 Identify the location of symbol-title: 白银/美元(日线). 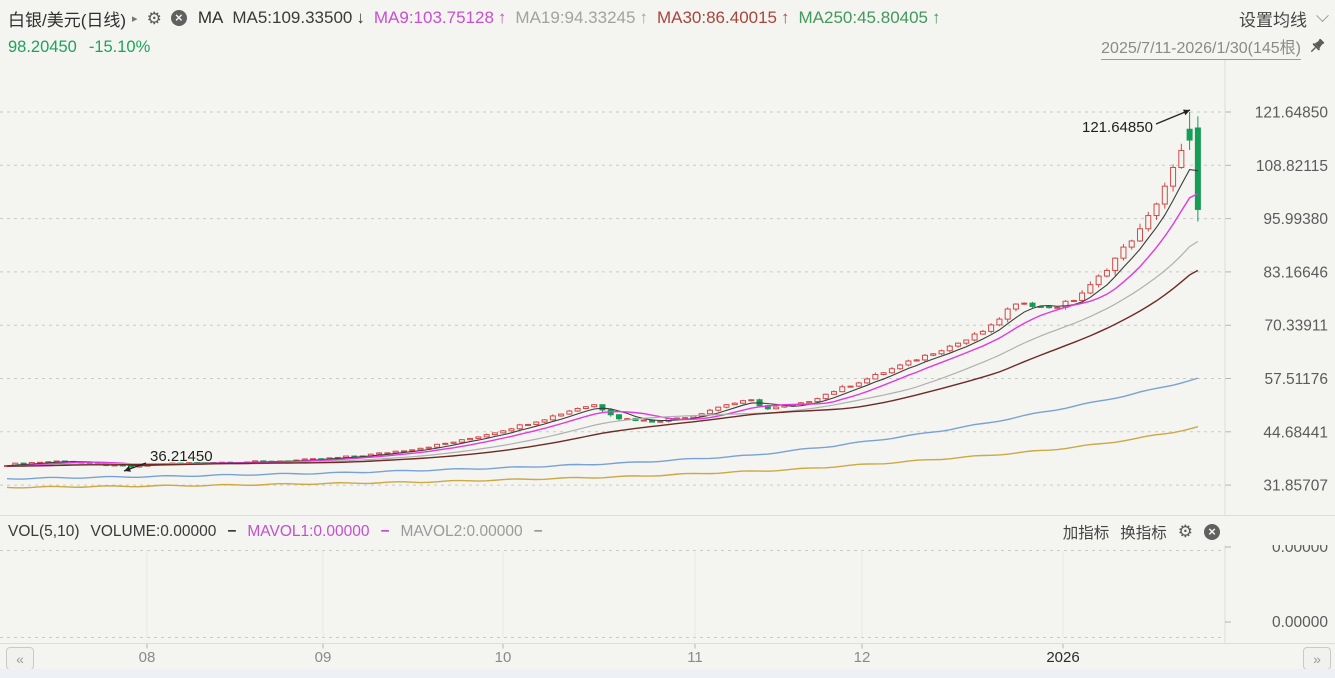
(67, 20).